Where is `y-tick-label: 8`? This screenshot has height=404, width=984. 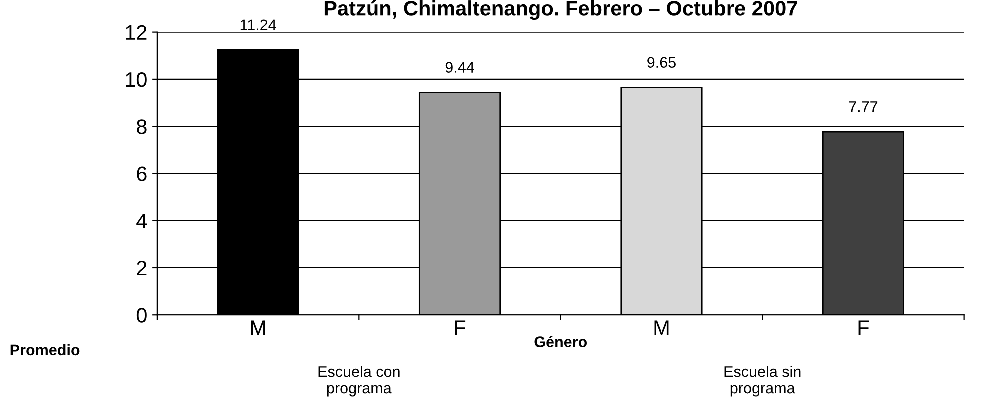 y-tick-label: 8 is located at coordinates (142, 127).